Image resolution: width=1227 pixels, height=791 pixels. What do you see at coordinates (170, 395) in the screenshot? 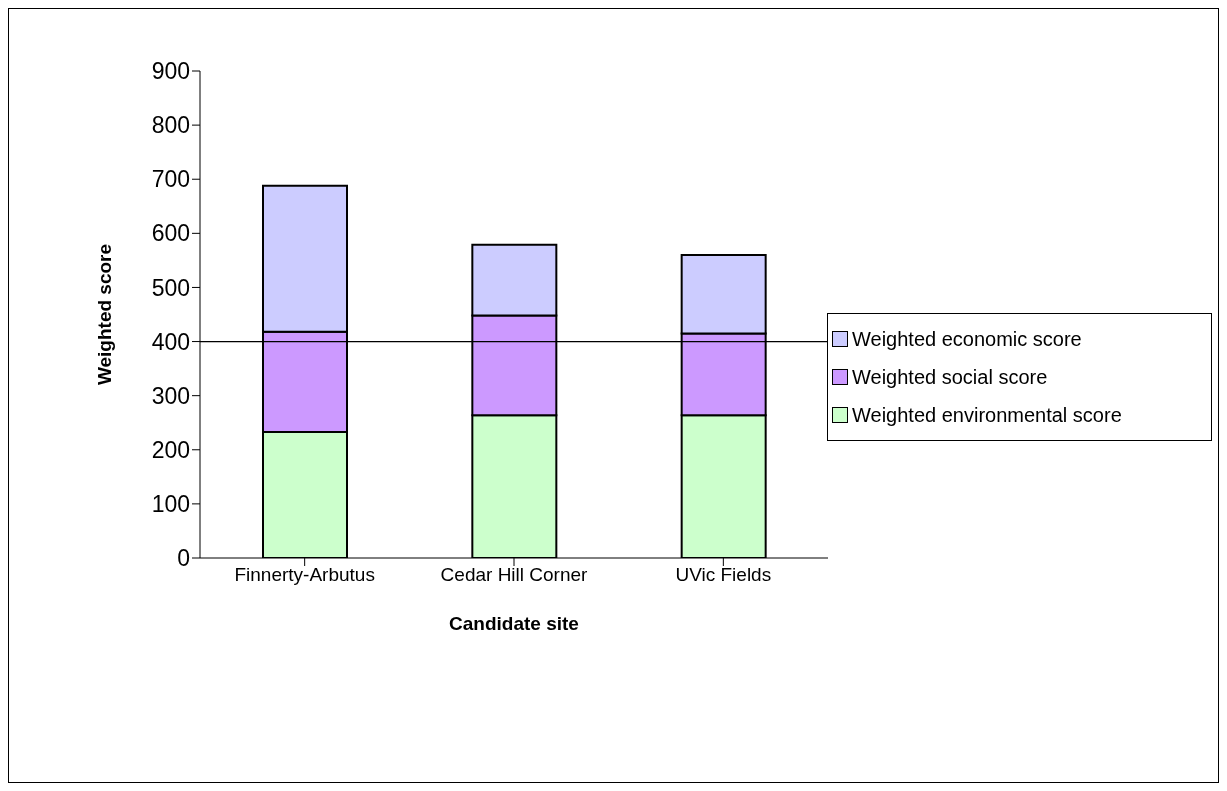
I see `y-tick-label: 300` at bounding box center [170, 395].